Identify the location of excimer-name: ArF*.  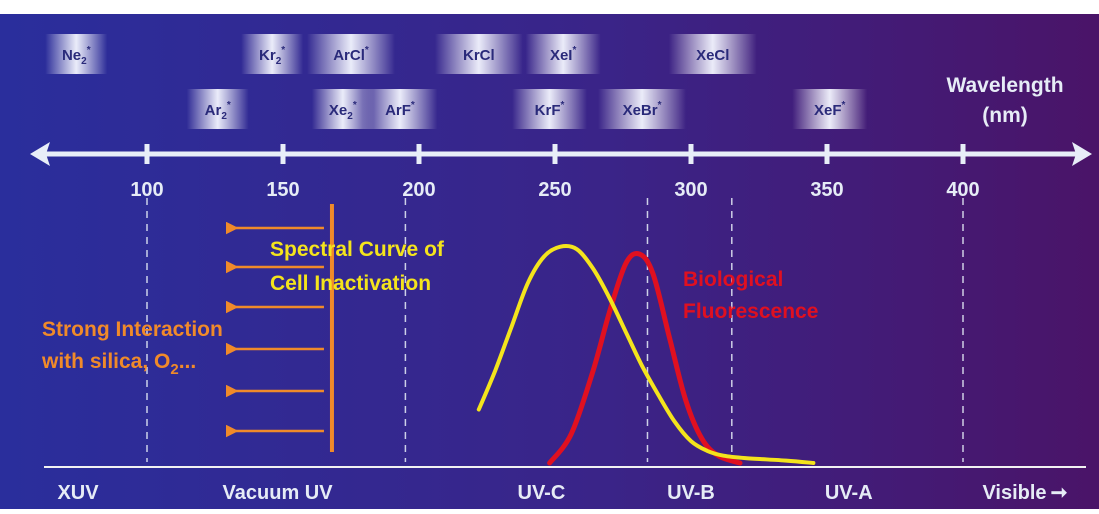
(400, 109).